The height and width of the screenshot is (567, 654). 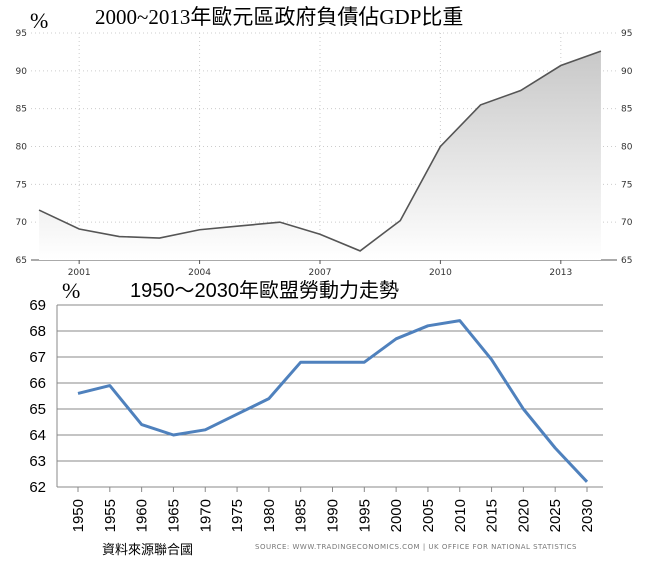 What do you see at coordinates (627, 72) in the screenshot?
I see `chart1-y-tick-label-right: 90` at bounding box center [627, 72].